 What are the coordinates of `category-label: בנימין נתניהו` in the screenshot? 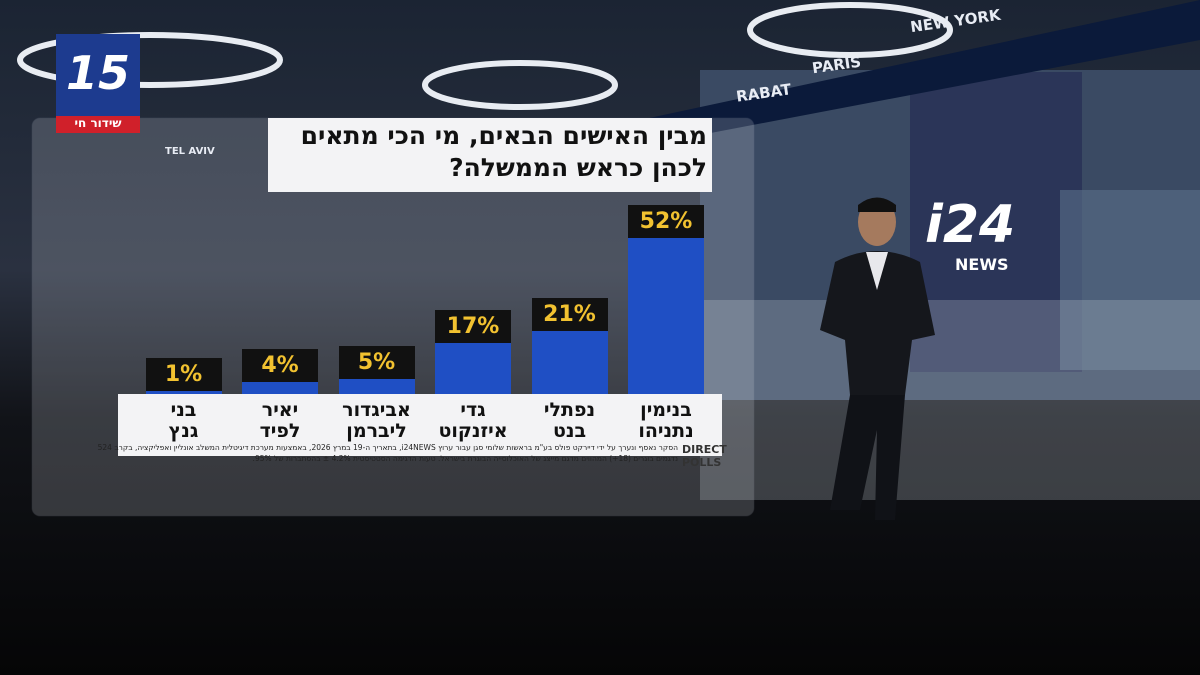 It's located at (666, 420).